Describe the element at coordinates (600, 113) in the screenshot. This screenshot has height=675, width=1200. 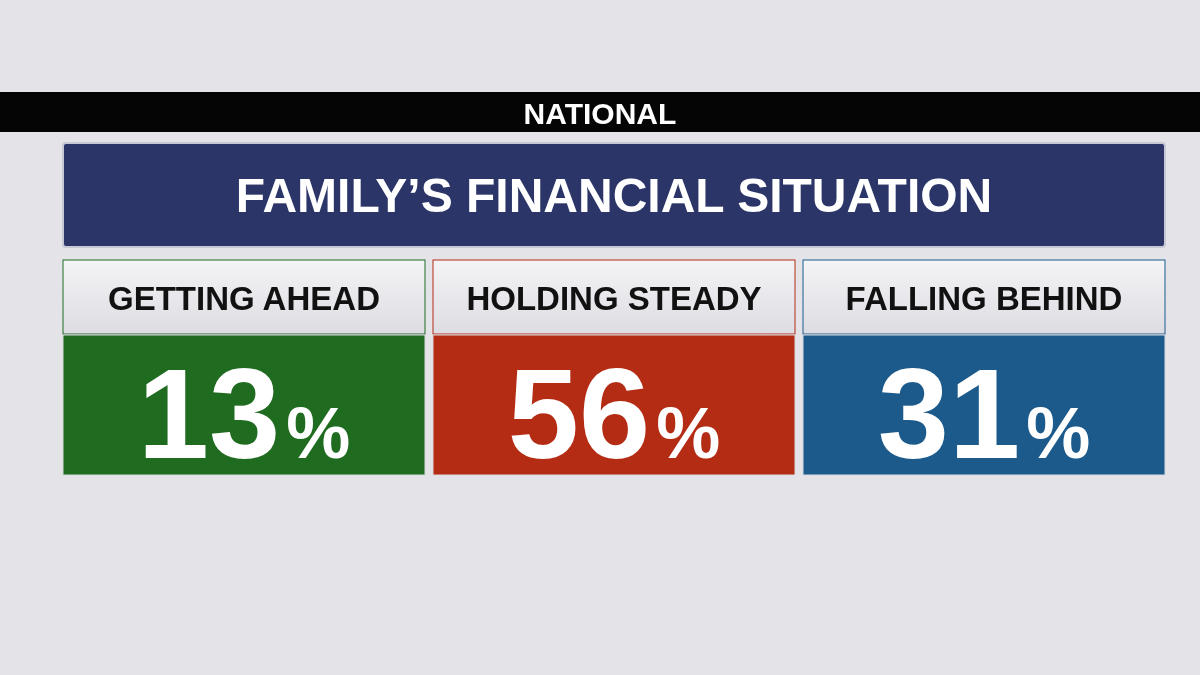
I see `text: NATIONAL` at that location.